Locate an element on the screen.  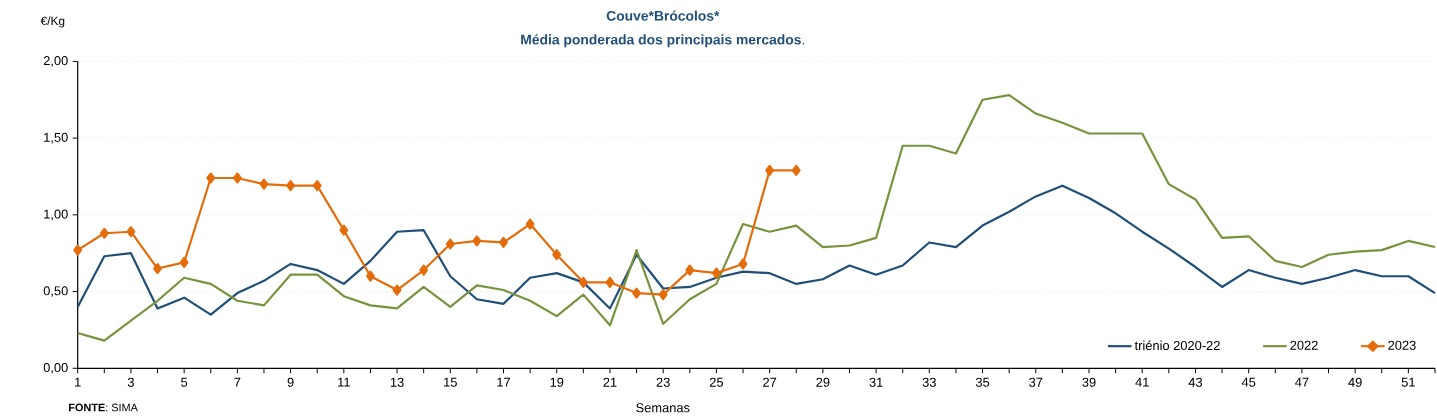
x-tick-label: 39 is located at coordinates (1089, 382).